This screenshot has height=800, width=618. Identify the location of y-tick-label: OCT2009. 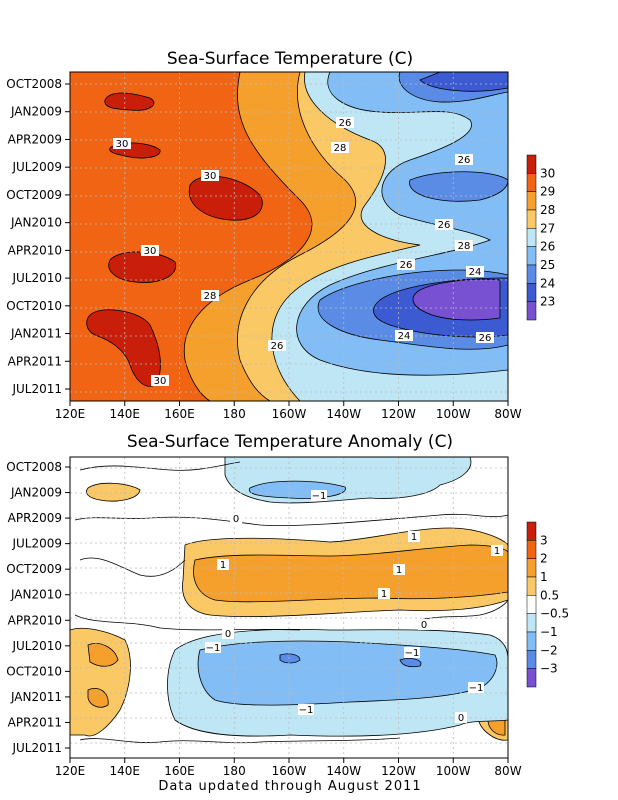
(34, 569).